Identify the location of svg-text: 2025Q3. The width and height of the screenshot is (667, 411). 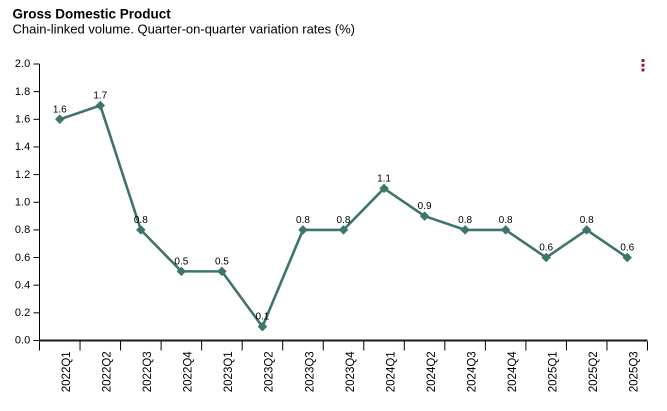
(635, 371).